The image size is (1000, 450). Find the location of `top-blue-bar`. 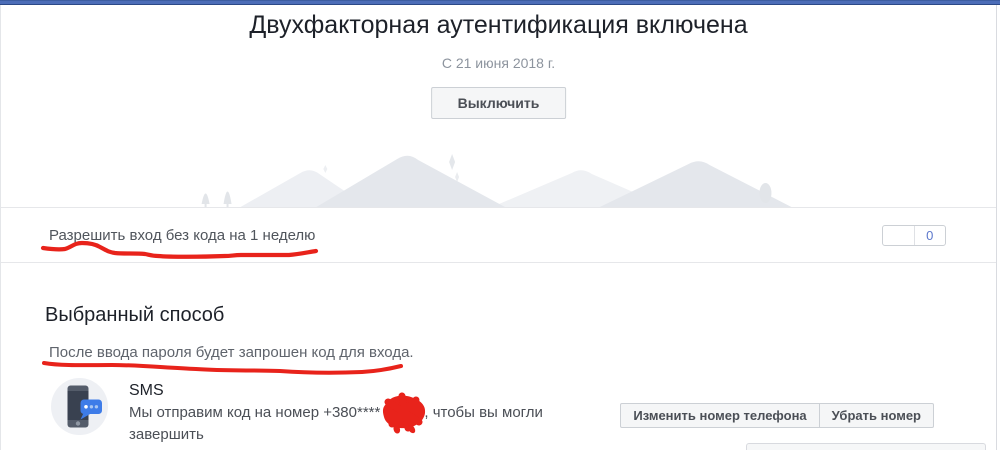

top-blue-bar is located at coordinates (500, 2).